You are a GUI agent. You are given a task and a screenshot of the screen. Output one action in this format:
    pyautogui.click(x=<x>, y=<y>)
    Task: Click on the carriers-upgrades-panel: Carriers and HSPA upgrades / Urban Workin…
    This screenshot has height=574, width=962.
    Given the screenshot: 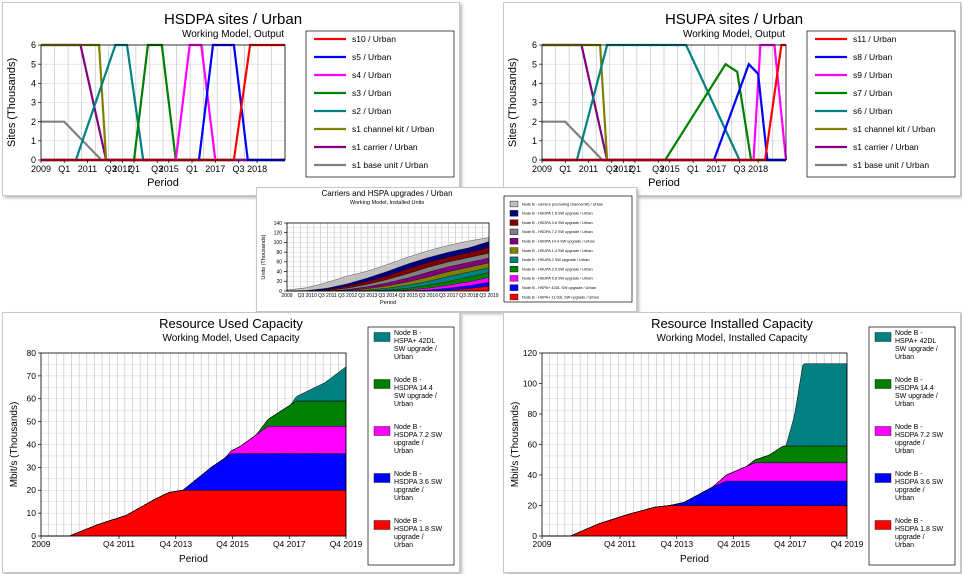 What is the action you would take?
    pyautogui.click(x=446, y=249)
    